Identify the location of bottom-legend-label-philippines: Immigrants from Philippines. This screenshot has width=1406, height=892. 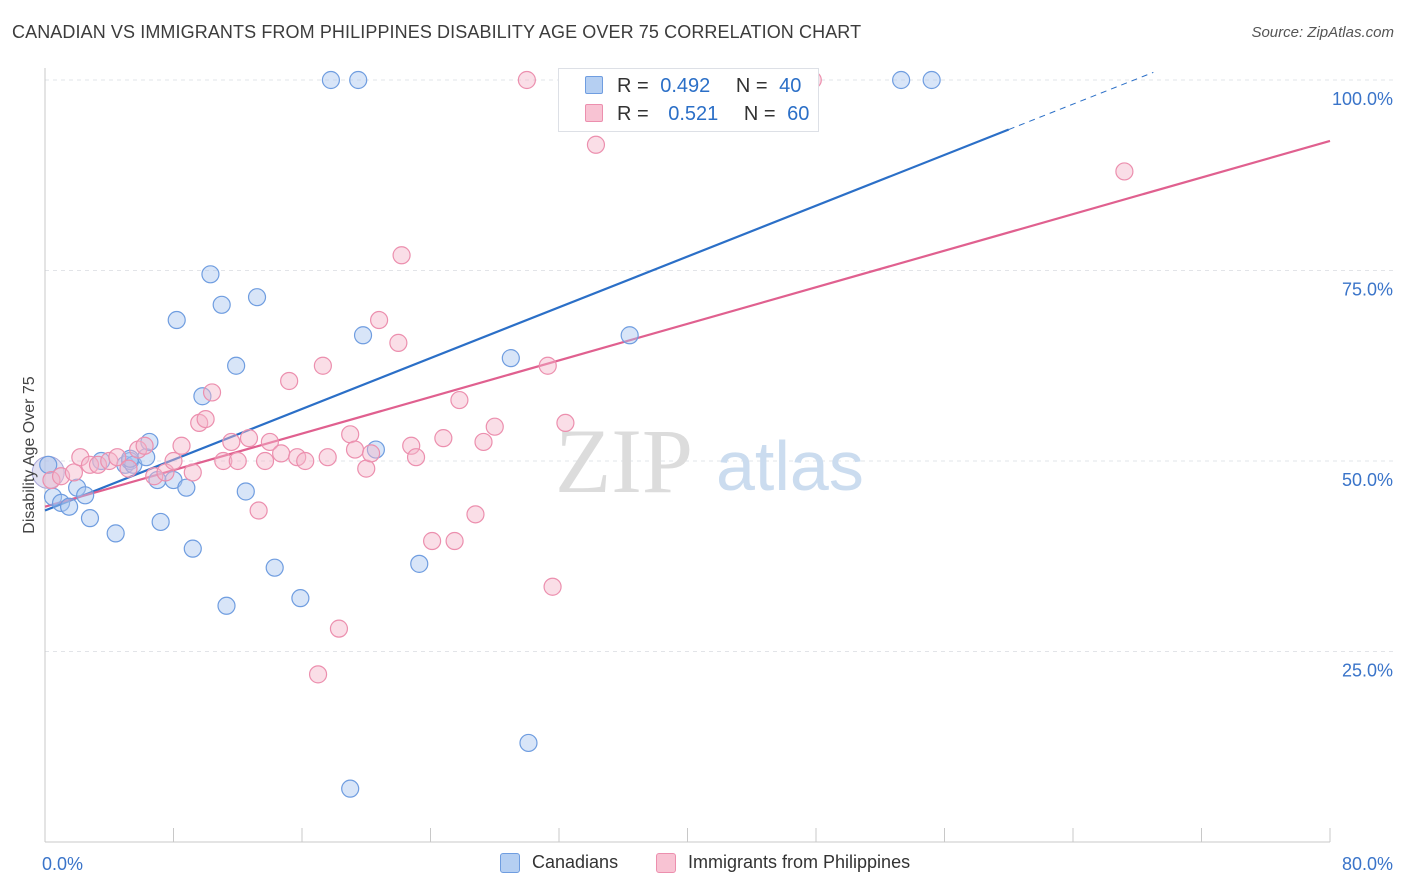
(799, 862).